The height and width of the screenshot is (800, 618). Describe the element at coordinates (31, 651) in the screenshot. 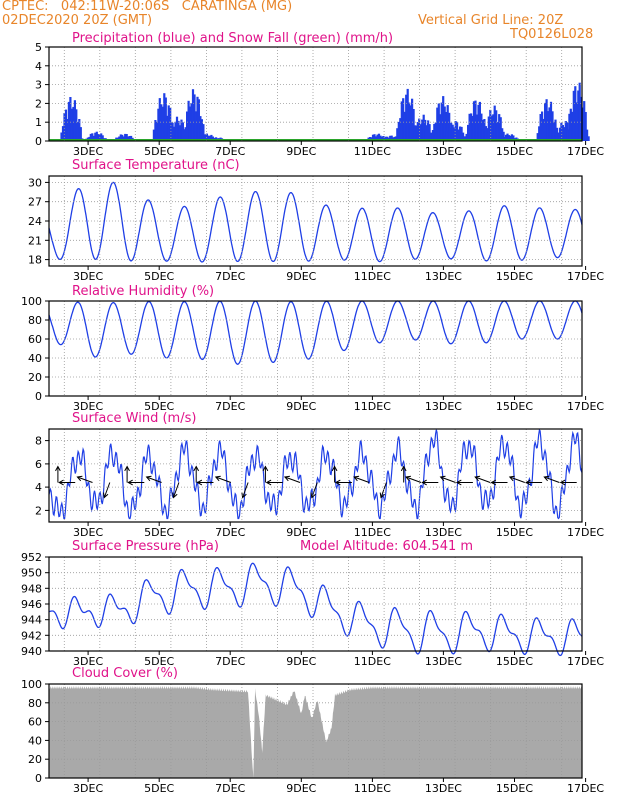

I see `y-tick-label: 940` at that location.